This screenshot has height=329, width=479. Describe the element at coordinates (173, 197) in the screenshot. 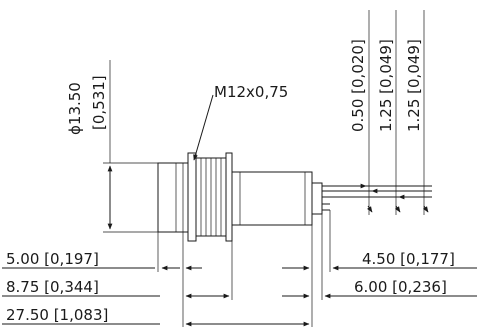

I see `front-cap` at that location.